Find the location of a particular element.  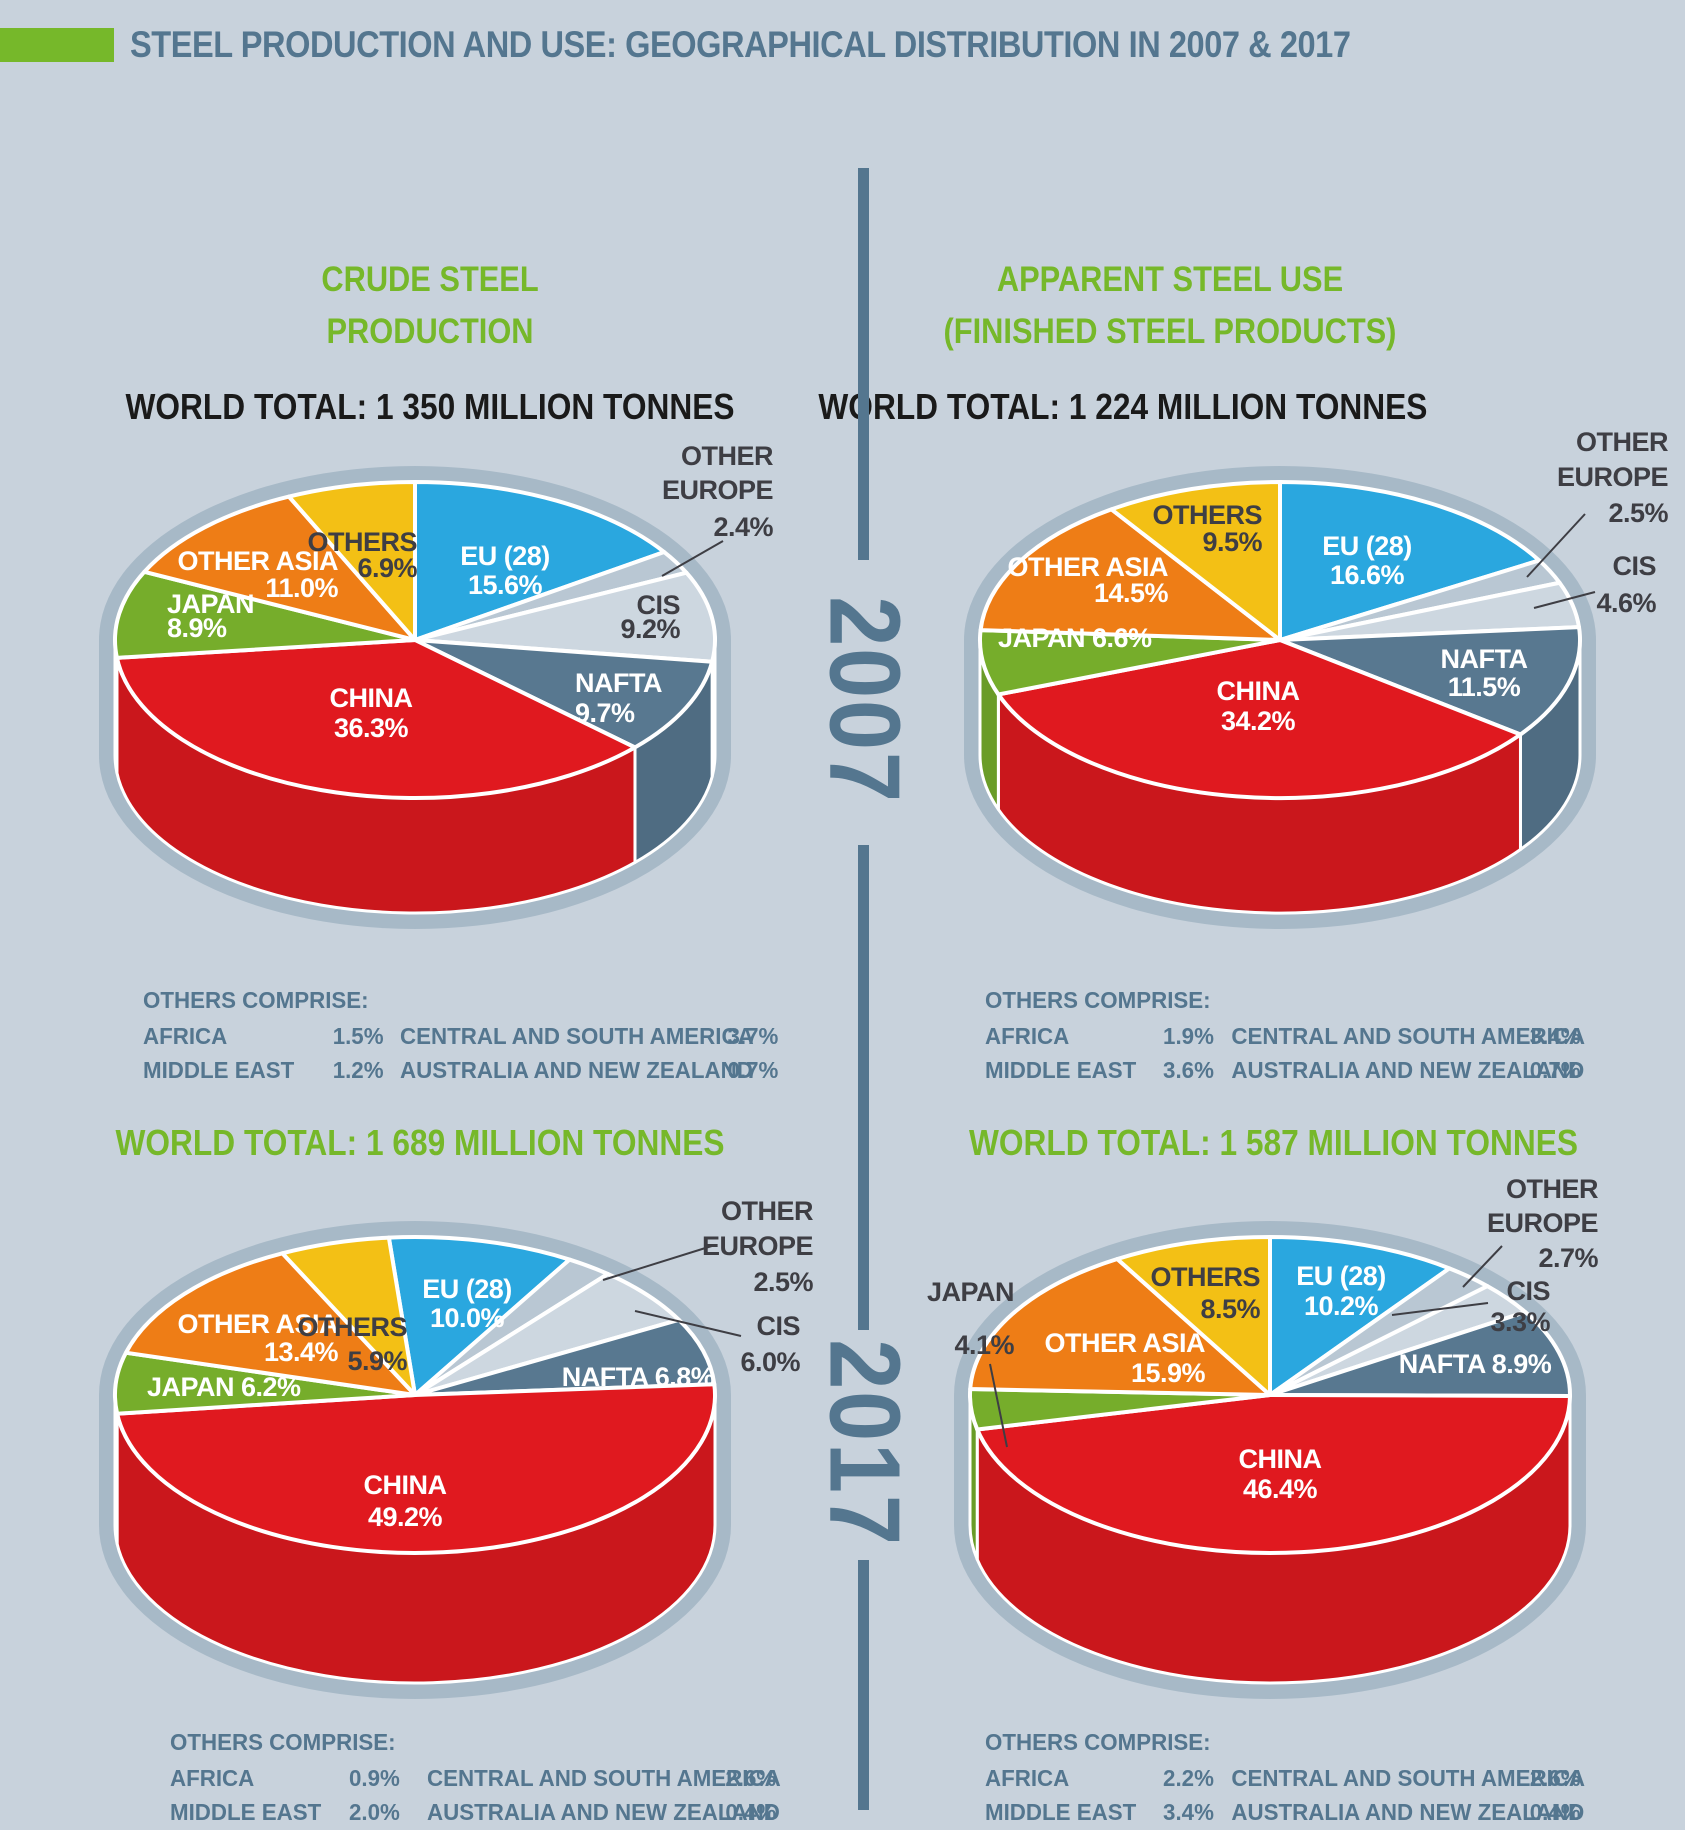

heading-line: (FINISHED STEEL PRODUCTS) is located at coordinates (1170, 331).